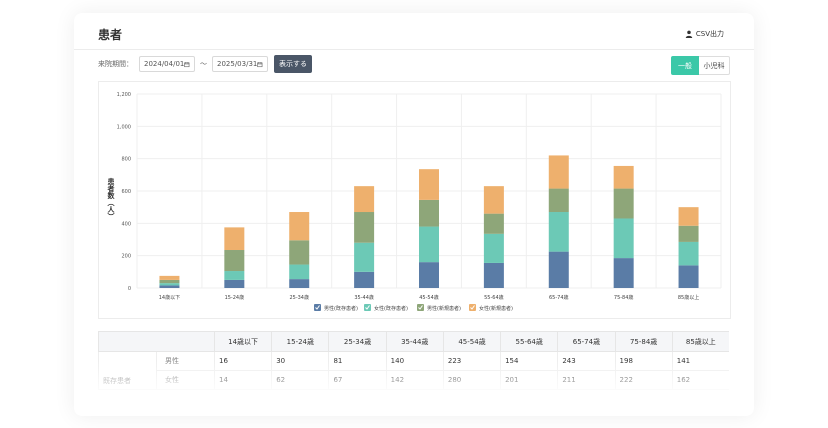 This screenshot has width=828, height=428. What do you see at coordinates (341, 308) in the screenshot?
I see `legend-label: 男性(既存患者)` at bounding box center [341, 308].